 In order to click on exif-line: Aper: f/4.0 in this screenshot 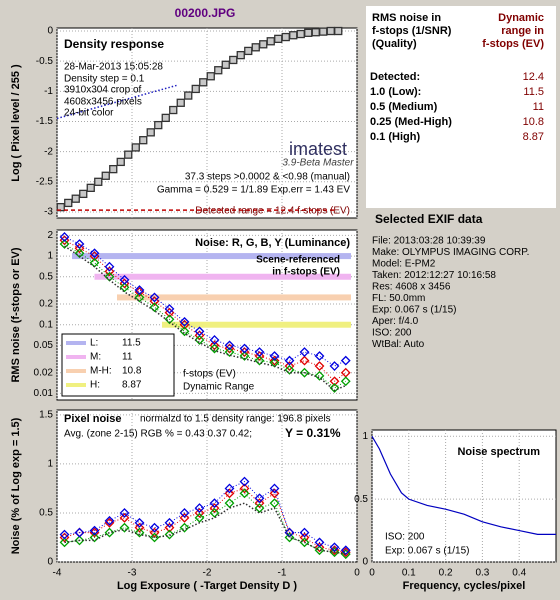, I will do `click(395, 321)`.